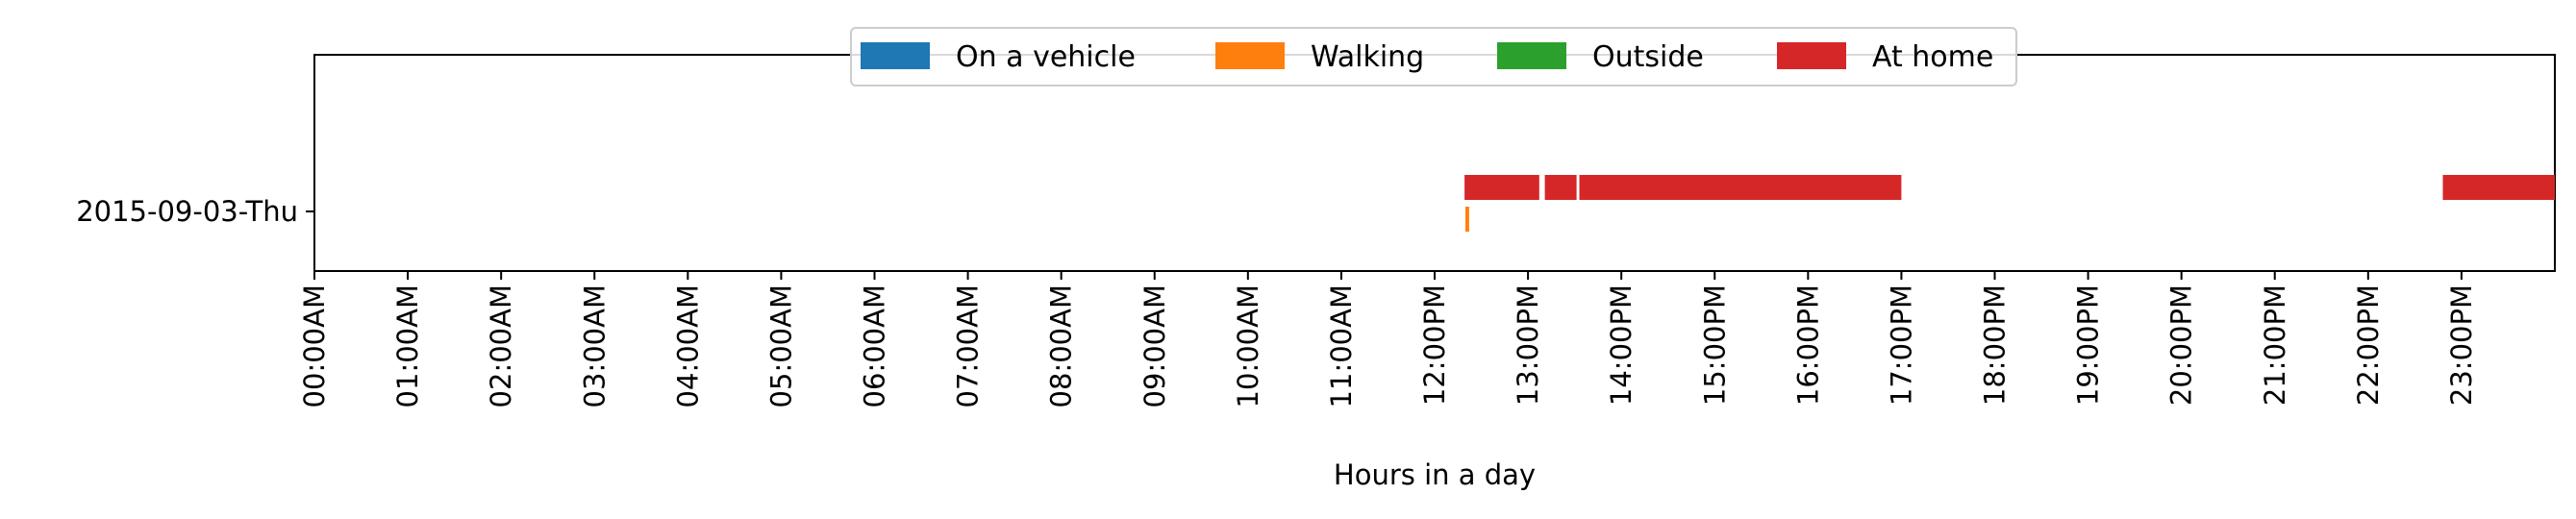 Image resolution: width=2576 pixels, height=519 pixels. What do you see at coordinates (1531, 55) in the screenshot?
I see `legend-swatch-outside` at bounding box center [1531, 55].